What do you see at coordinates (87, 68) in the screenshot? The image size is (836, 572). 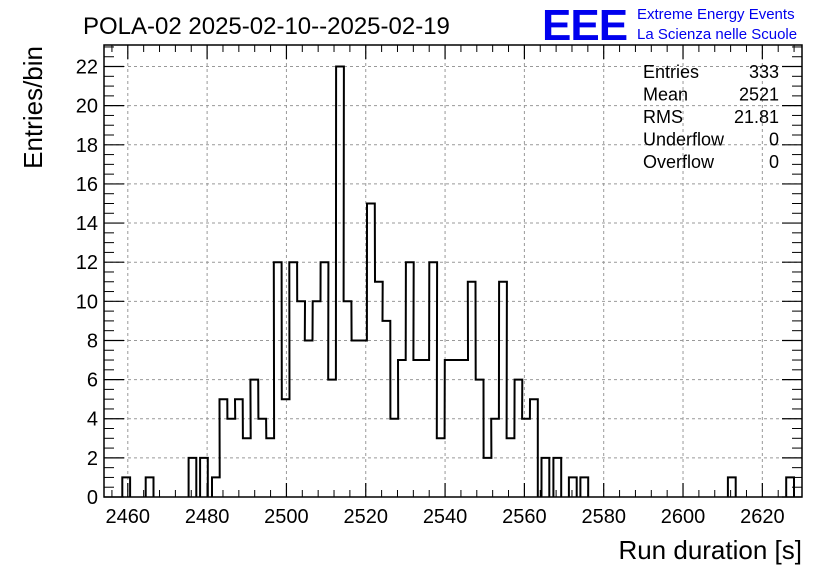 I see `y-tick-label: 22` at bounding box center [87, 68].